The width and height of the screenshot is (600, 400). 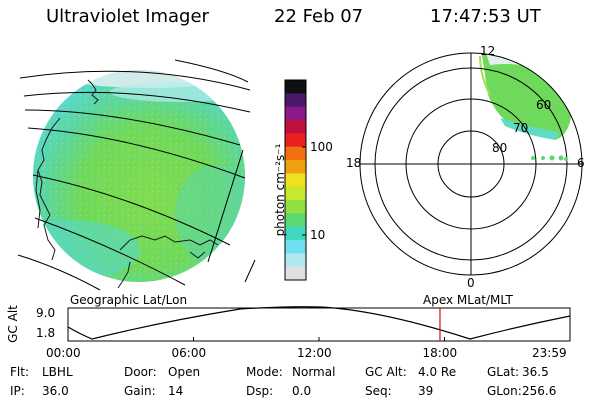 What do you see at coordinates (13, 324) in the screenshot?
I see `altitude-ylabel: GC Alt` at bounding box center [13, 324].